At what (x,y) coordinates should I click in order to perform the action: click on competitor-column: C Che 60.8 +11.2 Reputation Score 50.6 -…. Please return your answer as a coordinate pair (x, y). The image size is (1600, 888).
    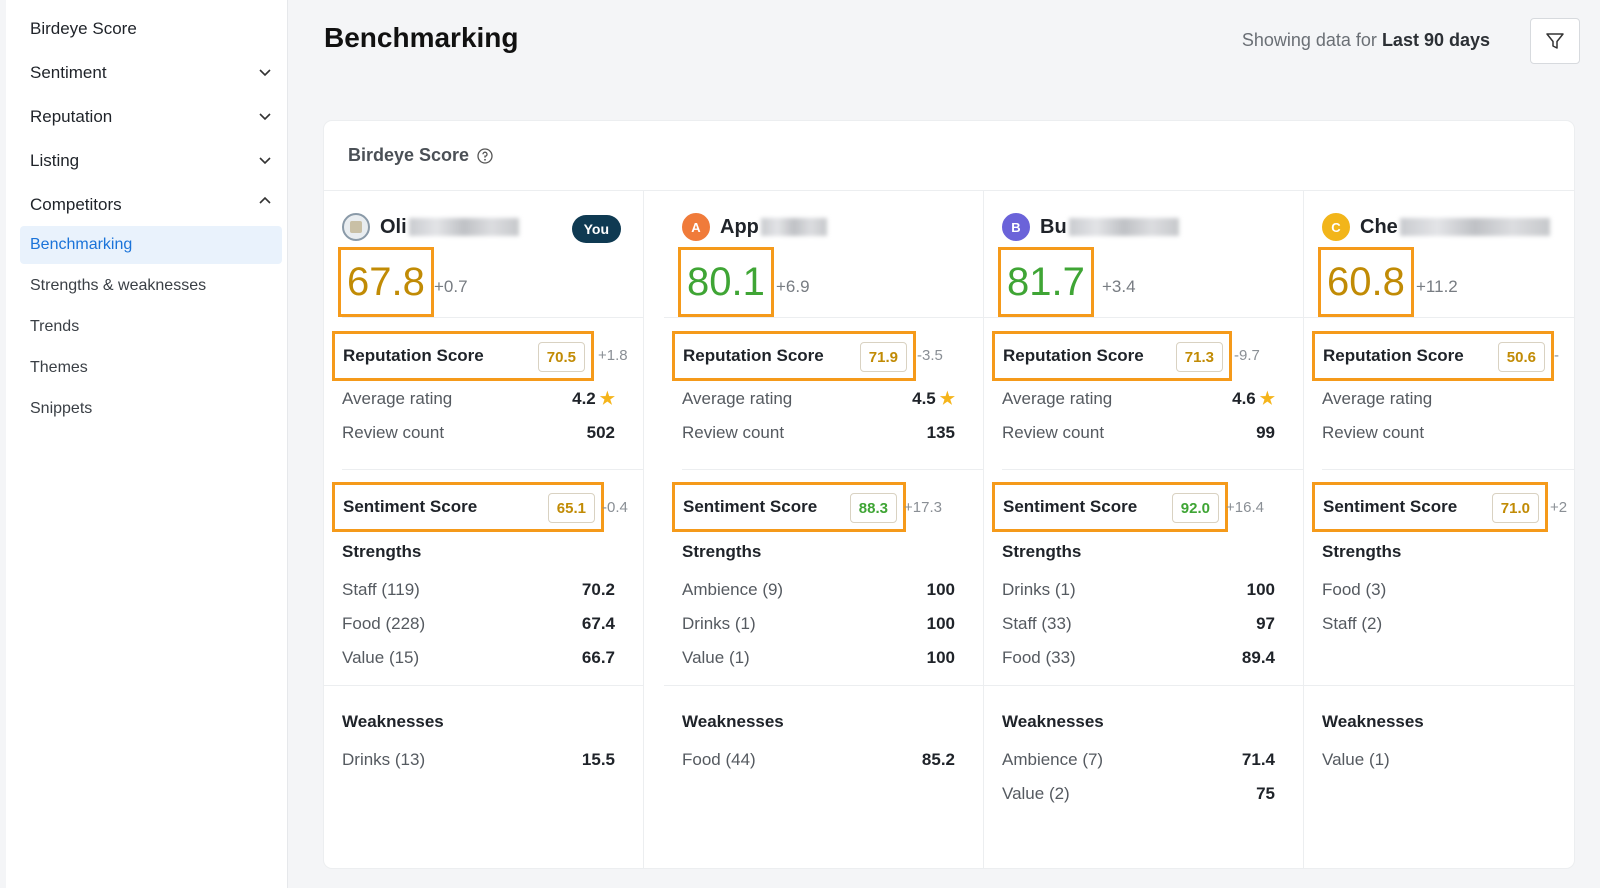
    Looking at the image, I should click on (1439, 529).